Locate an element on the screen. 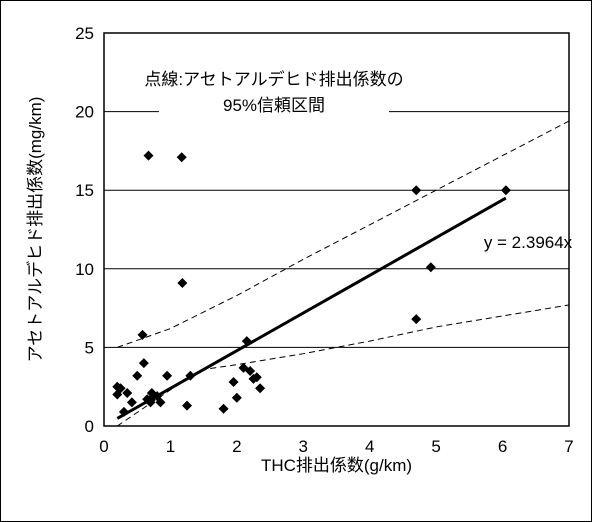  x-tick-label: 3 is located at coordinates (303, 446).